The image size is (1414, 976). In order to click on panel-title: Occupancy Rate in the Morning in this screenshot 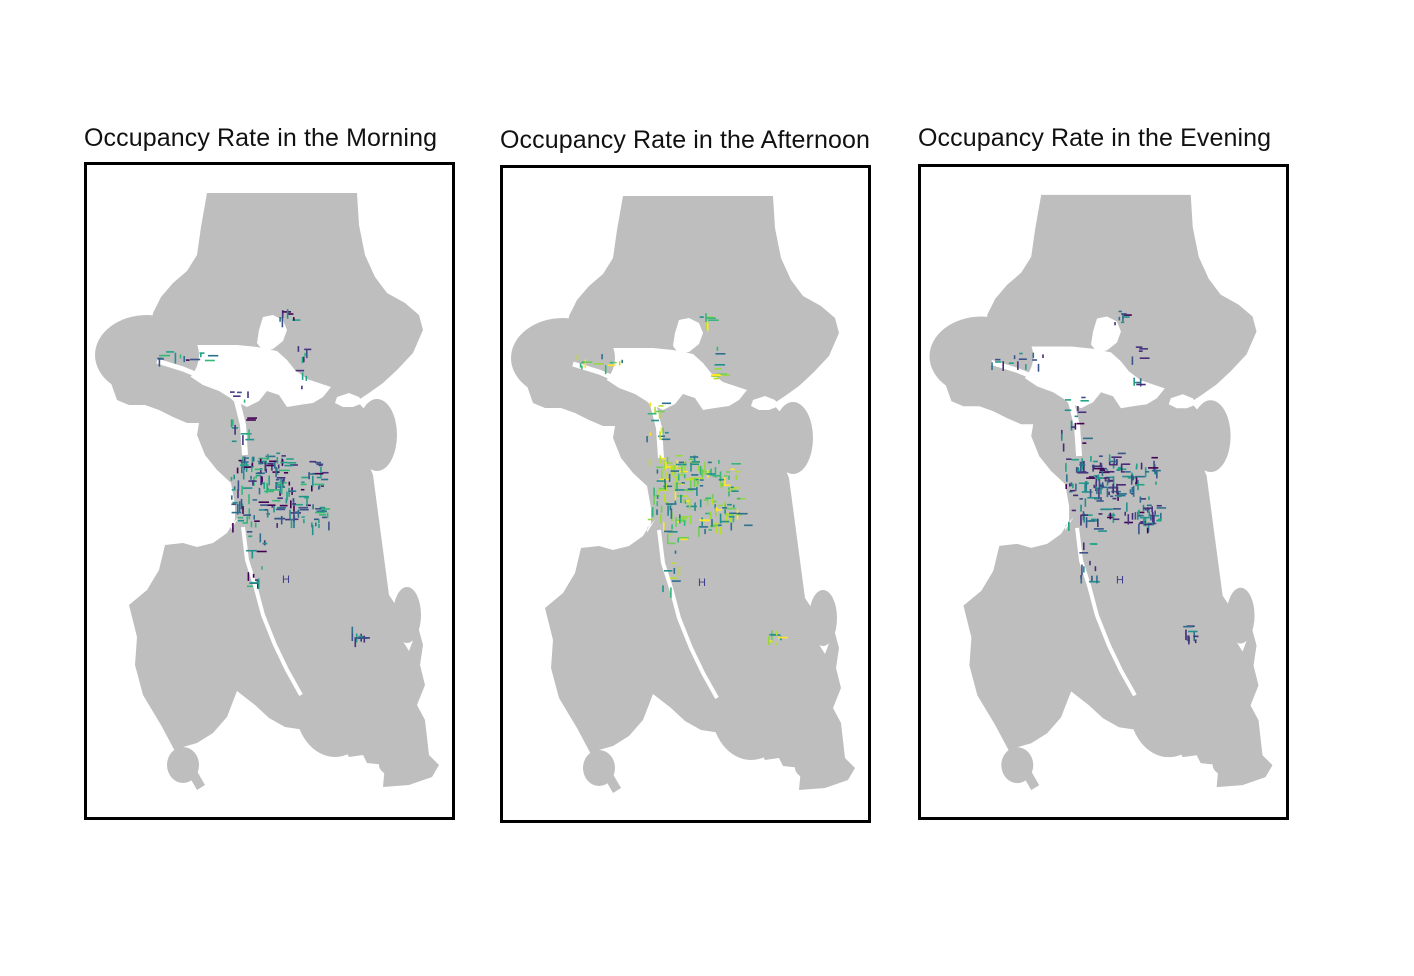, I will do `click(261, 138)`.